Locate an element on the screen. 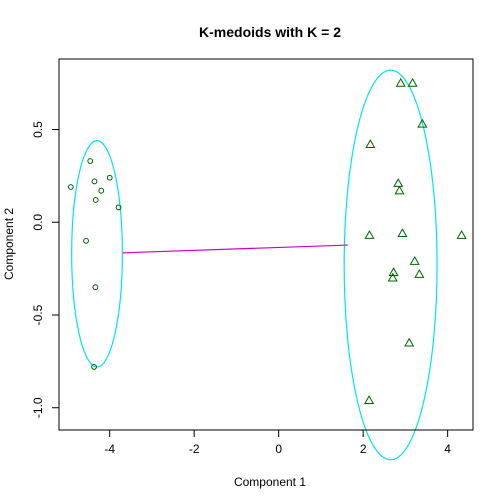 The image size is (504, 504). cluster-2-ellipse is located at coordinates (390, 265).